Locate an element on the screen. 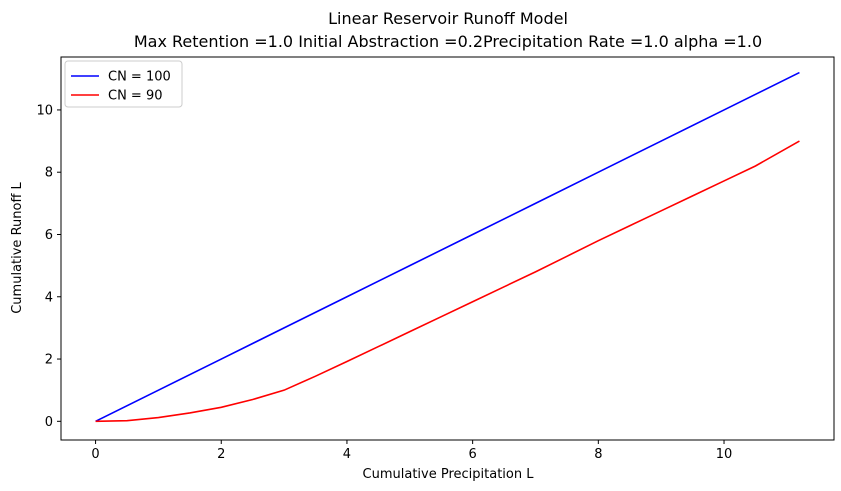 Image resolution: width=841 pixels, height=491 pixels. legend: CN = 100 CN = 90 is located at coordinates (123, 84).